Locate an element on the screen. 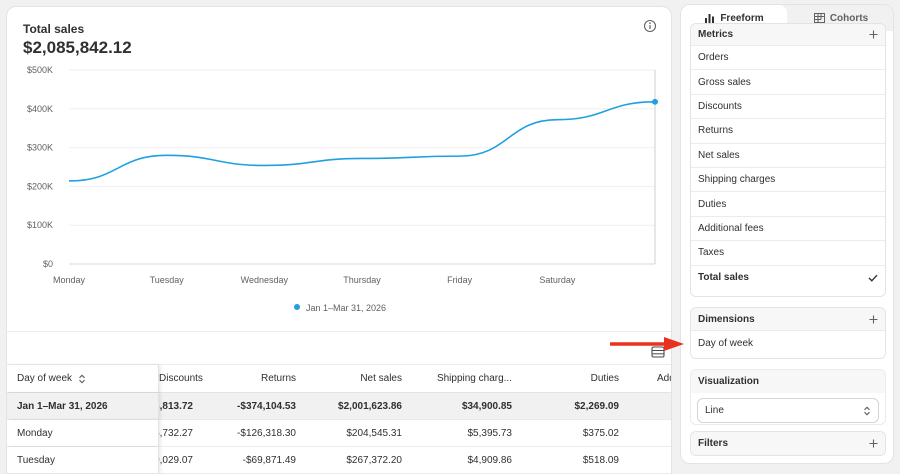 This screenshot has height=474, width=900. metric-label: Returns is located at coordinates (716, 131).